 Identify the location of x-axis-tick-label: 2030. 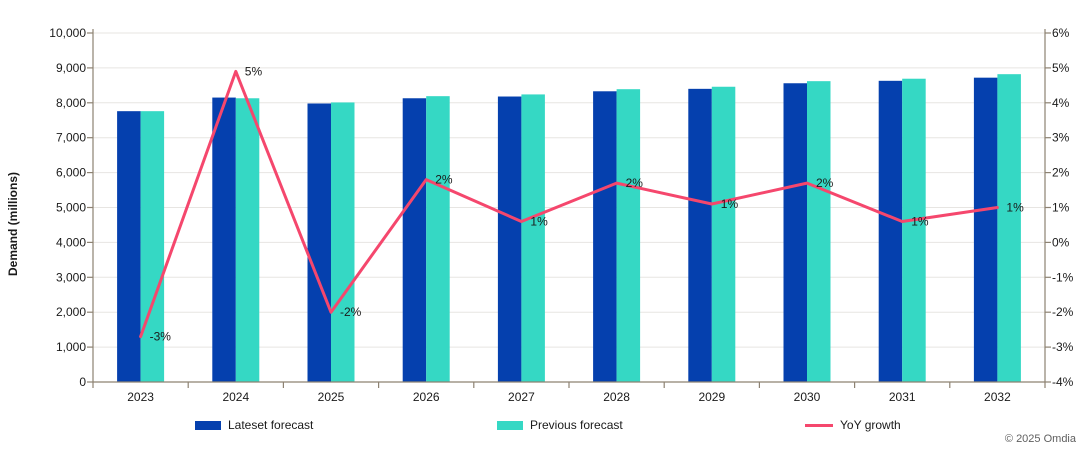
(807, 397).